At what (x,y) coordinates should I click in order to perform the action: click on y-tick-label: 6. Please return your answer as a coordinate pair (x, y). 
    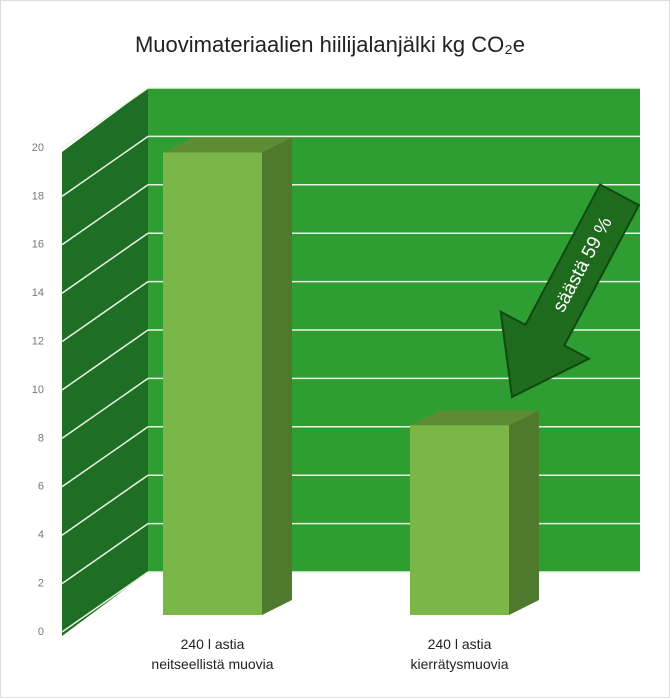
    Looking at the image, I should click on (41, 487).